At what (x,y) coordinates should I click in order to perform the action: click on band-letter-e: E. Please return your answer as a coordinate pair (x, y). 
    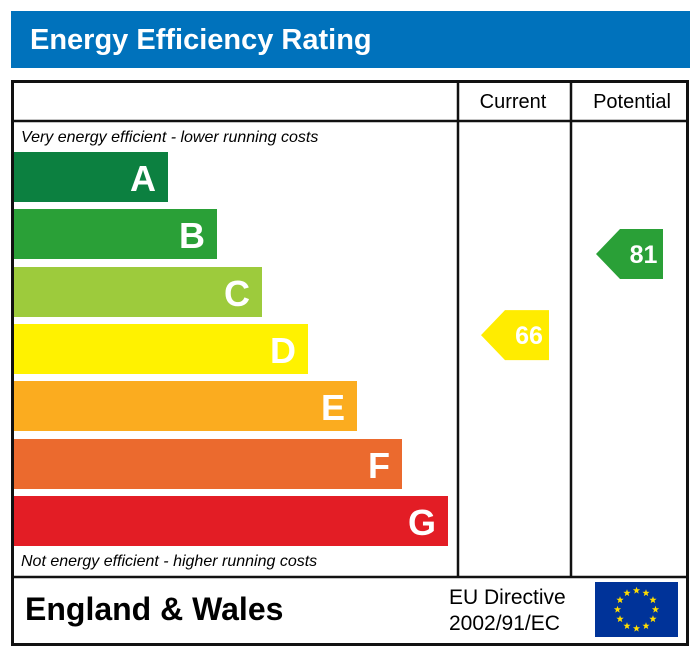
    Looking at the image, I should click on (333, 407).